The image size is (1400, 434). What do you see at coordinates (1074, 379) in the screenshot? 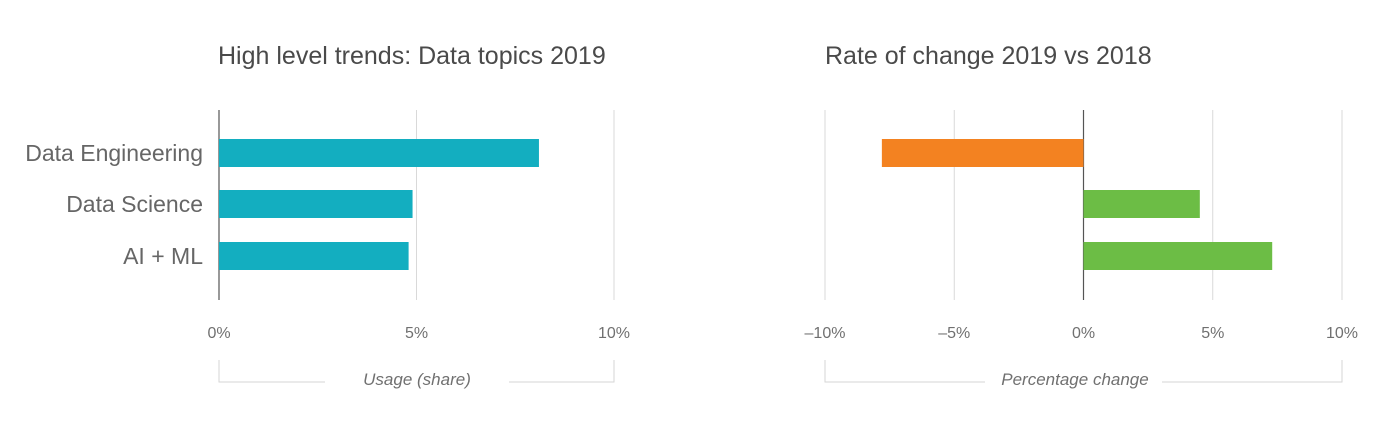
I see `x-axis-label-rate-of-change: Percentage change` at bounding box center [1074, 379].